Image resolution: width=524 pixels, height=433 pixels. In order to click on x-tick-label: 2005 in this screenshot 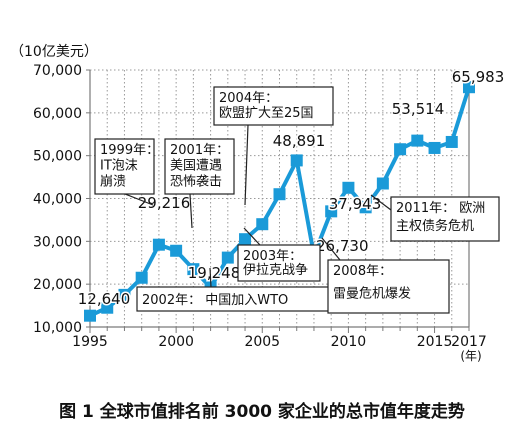, I will do `click(262, 342)`.